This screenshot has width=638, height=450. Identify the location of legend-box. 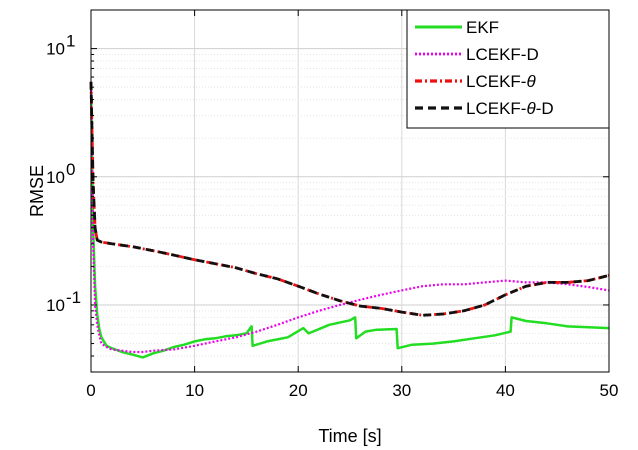
(508, 69).